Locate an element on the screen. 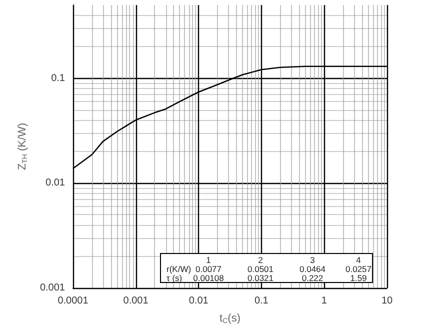 This screenshot has width=424, height=330. annotation: 0.0257 is located at coordinates (359, 269).